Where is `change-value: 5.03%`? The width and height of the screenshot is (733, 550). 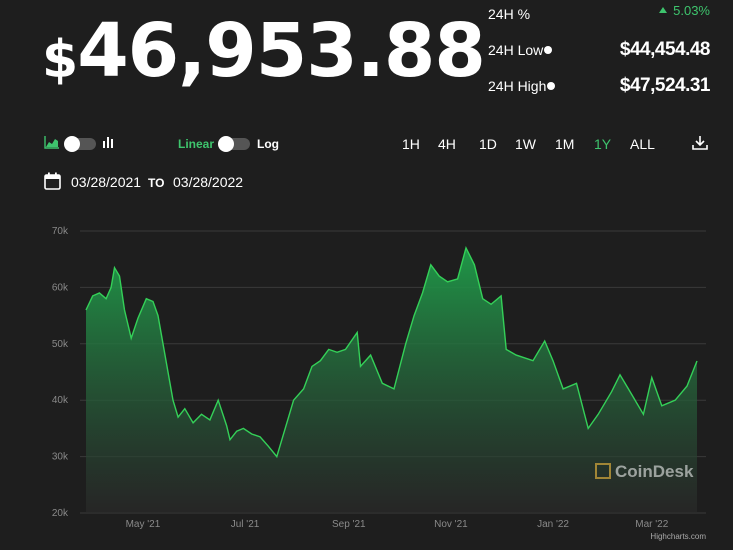
change-value: 5.03% is located at coordinates (684, 10).